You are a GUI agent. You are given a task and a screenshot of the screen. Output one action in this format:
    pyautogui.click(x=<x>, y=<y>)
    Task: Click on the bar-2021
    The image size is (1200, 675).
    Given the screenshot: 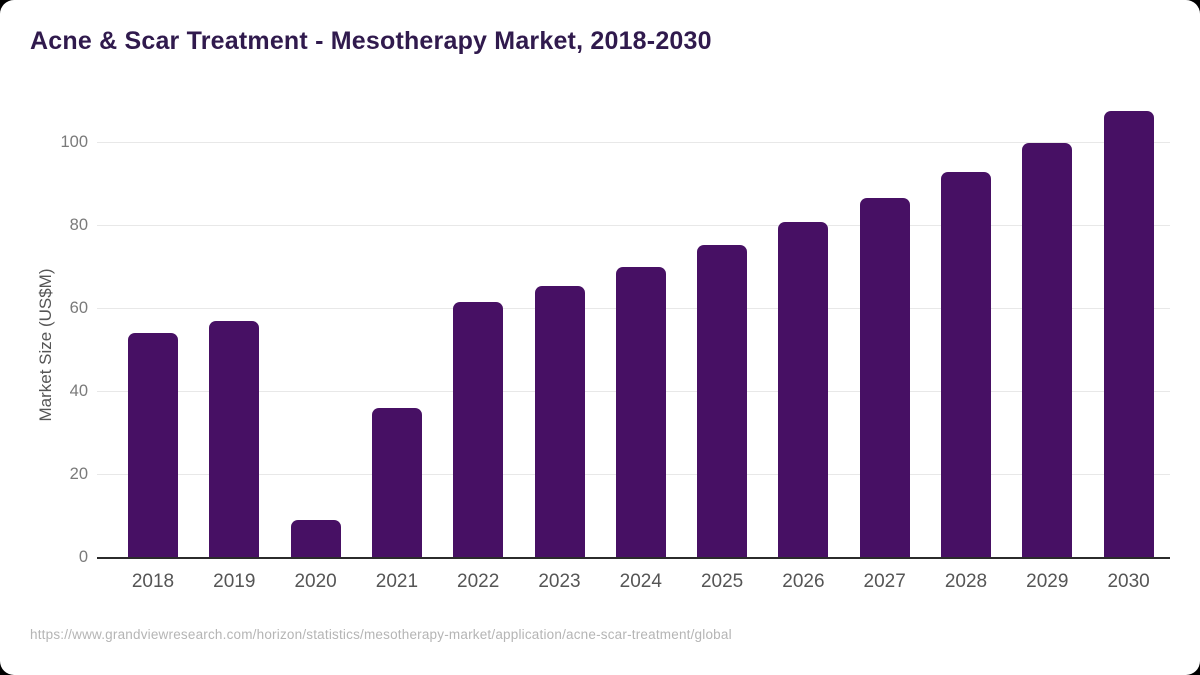 What is the action you would take?
    pyautogui.click(x=396, y=482)
    